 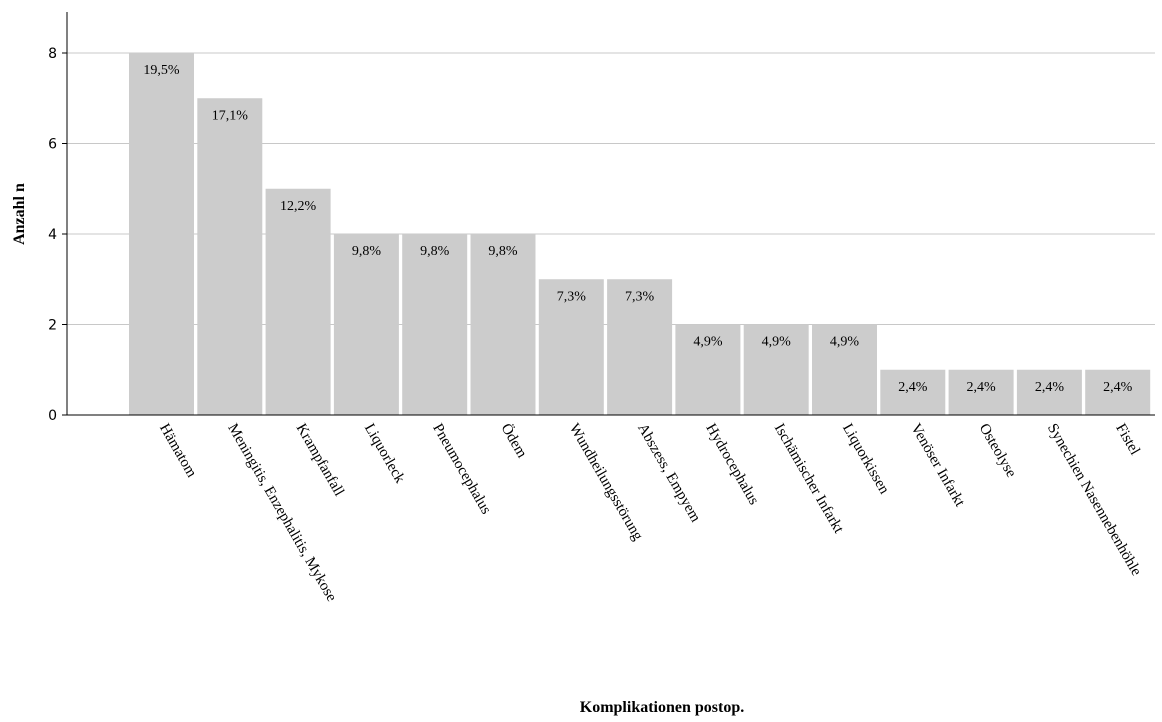 I want to click on x-tick-label: Krampfanfall, so click(x=320, y=460).